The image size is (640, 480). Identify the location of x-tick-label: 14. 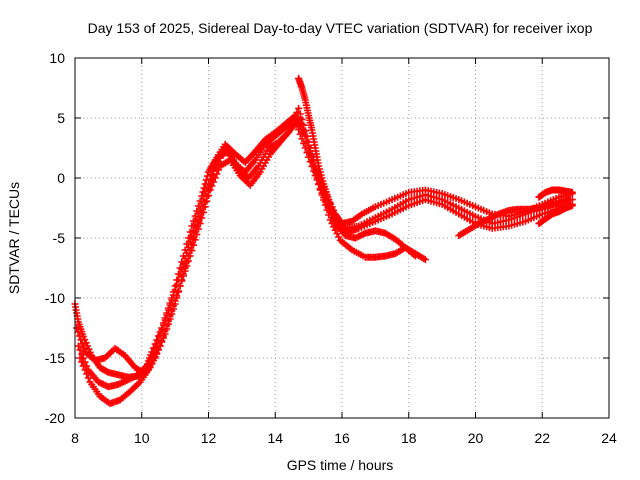
(275, 438).